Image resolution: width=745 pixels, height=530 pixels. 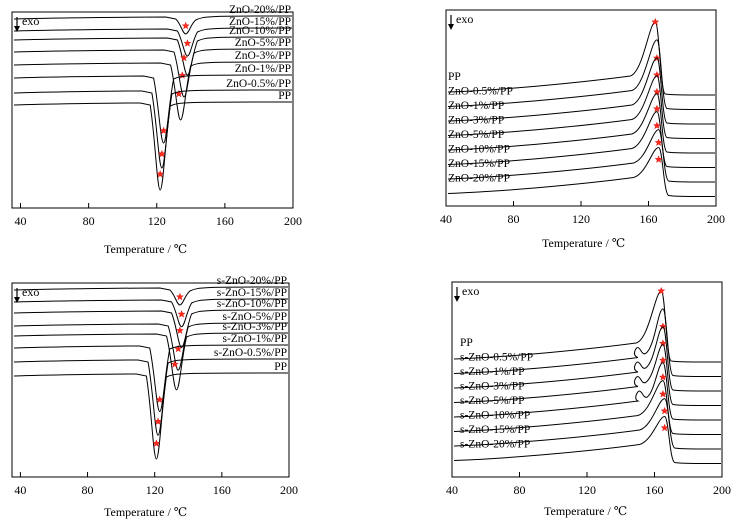 What do you see at coordinates (480, 92) in the screenshot?
I see `series-label: ZnO-0.5%/PP` at bounding box center [480, 92].